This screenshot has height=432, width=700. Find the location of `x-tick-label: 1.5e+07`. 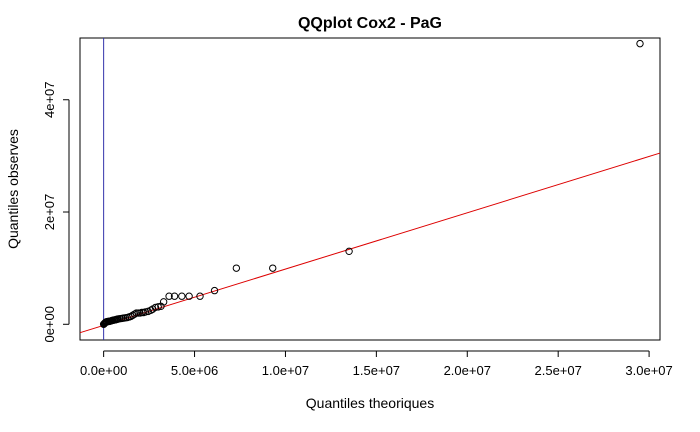

x-tick-label: 1.5e+07 is located at coordinates (376, 370).